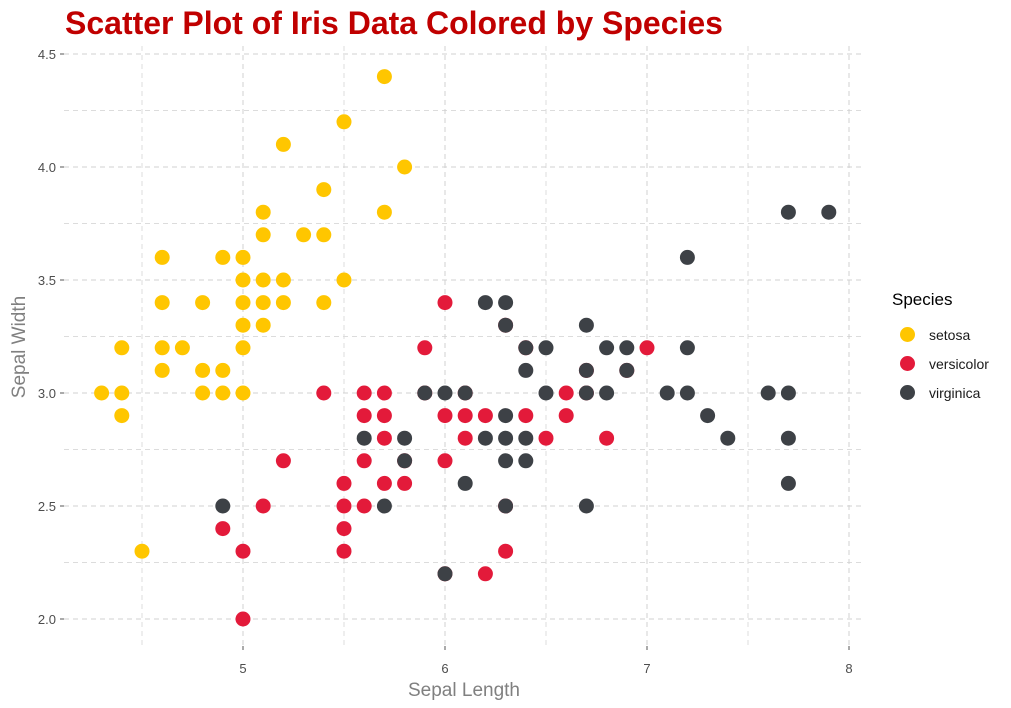  I want to click on y-axis-title: Sepal Width, so click(19, 347).